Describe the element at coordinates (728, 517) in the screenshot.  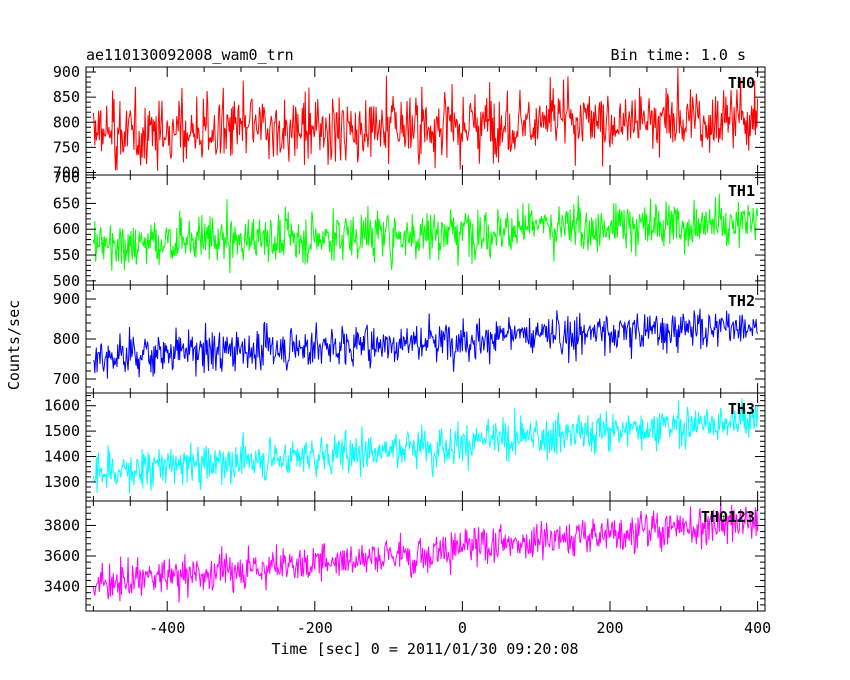
I see `panel-label: TH0123` at that location.